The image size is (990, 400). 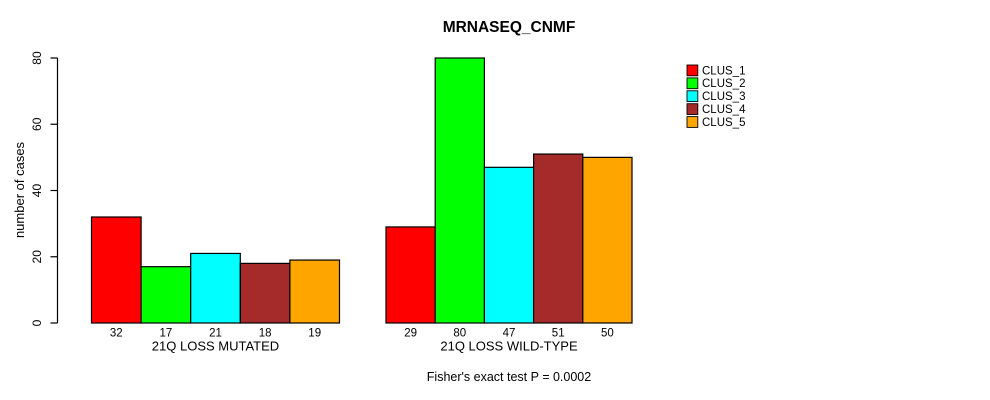 What do you see at coordinates (509, 334) in the screenshot?
I see `bar-value-label: 47` at bounding box center [509, 334].